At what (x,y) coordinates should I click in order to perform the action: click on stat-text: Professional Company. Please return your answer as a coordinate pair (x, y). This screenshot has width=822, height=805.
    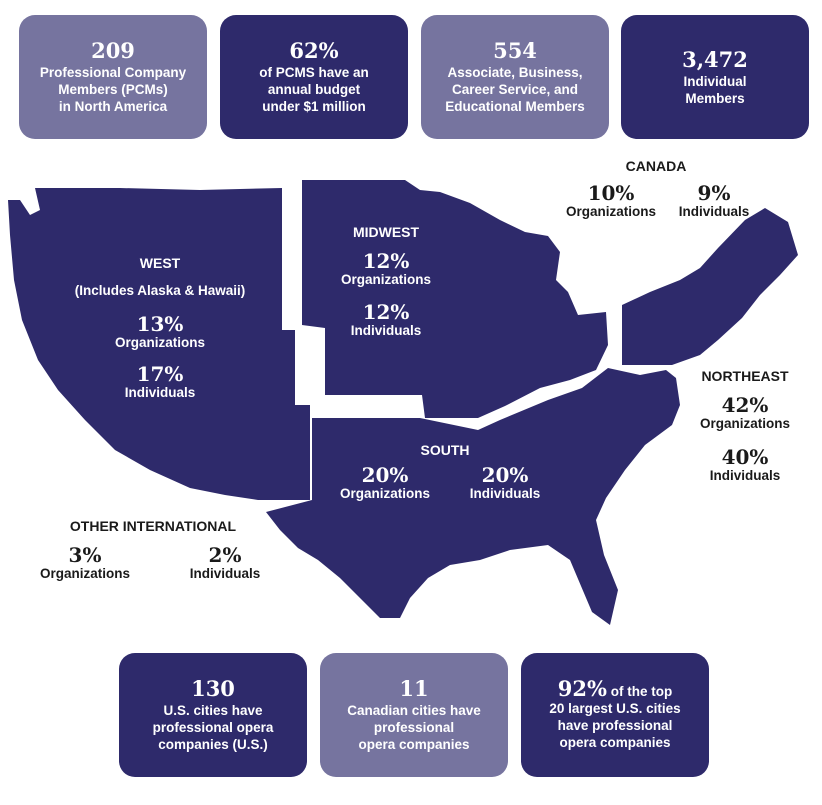
    Looking at the image, I should click on (113, 72).